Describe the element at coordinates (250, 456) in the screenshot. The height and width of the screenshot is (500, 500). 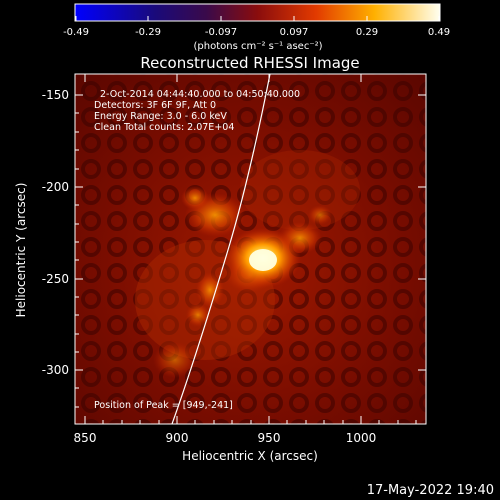
I see `x-axis-label: Heliocentric X (arcsec)` at that location.